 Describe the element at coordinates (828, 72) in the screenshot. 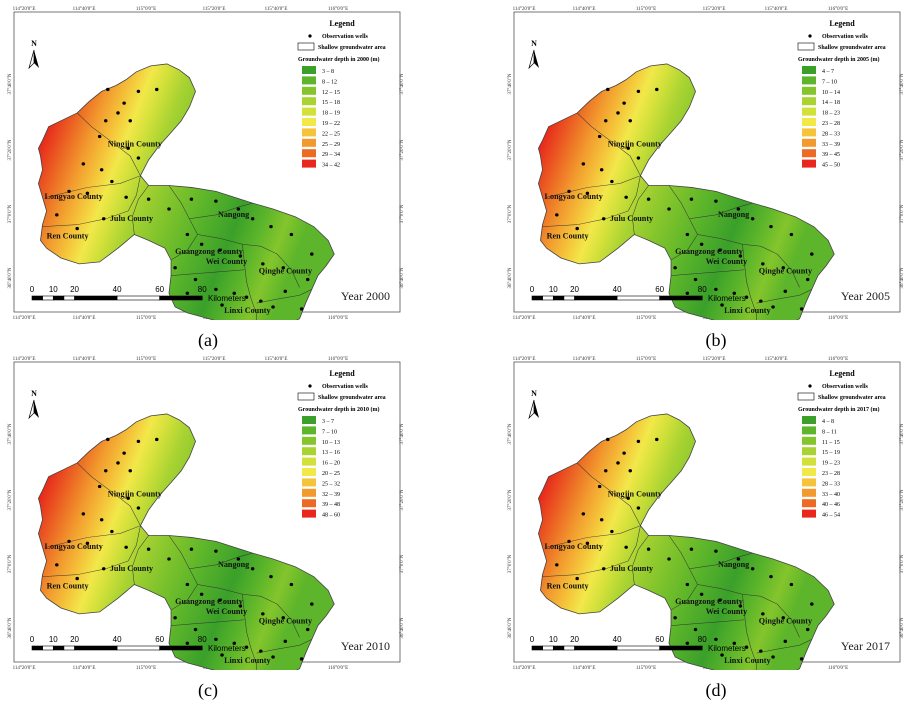

I see `legend-class-label: 4 – 7` at that location.